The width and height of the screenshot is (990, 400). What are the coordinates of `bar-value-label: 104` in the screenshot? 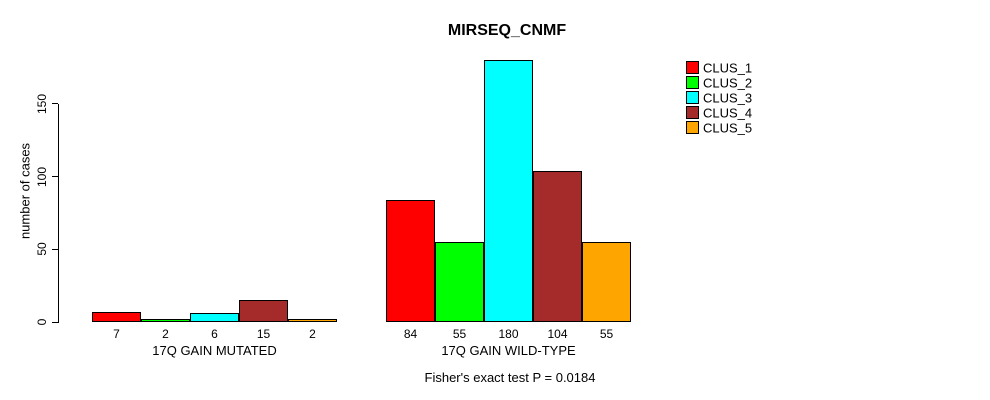 It's located at (557, 334).